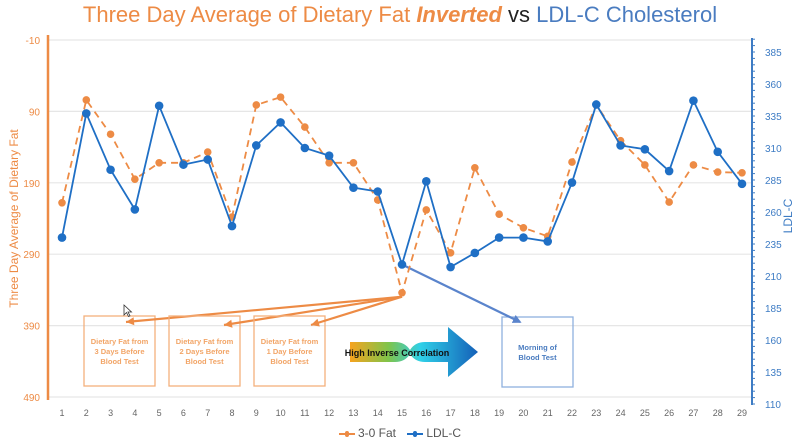 This screenshot has height=446, width=800. I want to click on x-tick-label: 17, so click(451, 413).